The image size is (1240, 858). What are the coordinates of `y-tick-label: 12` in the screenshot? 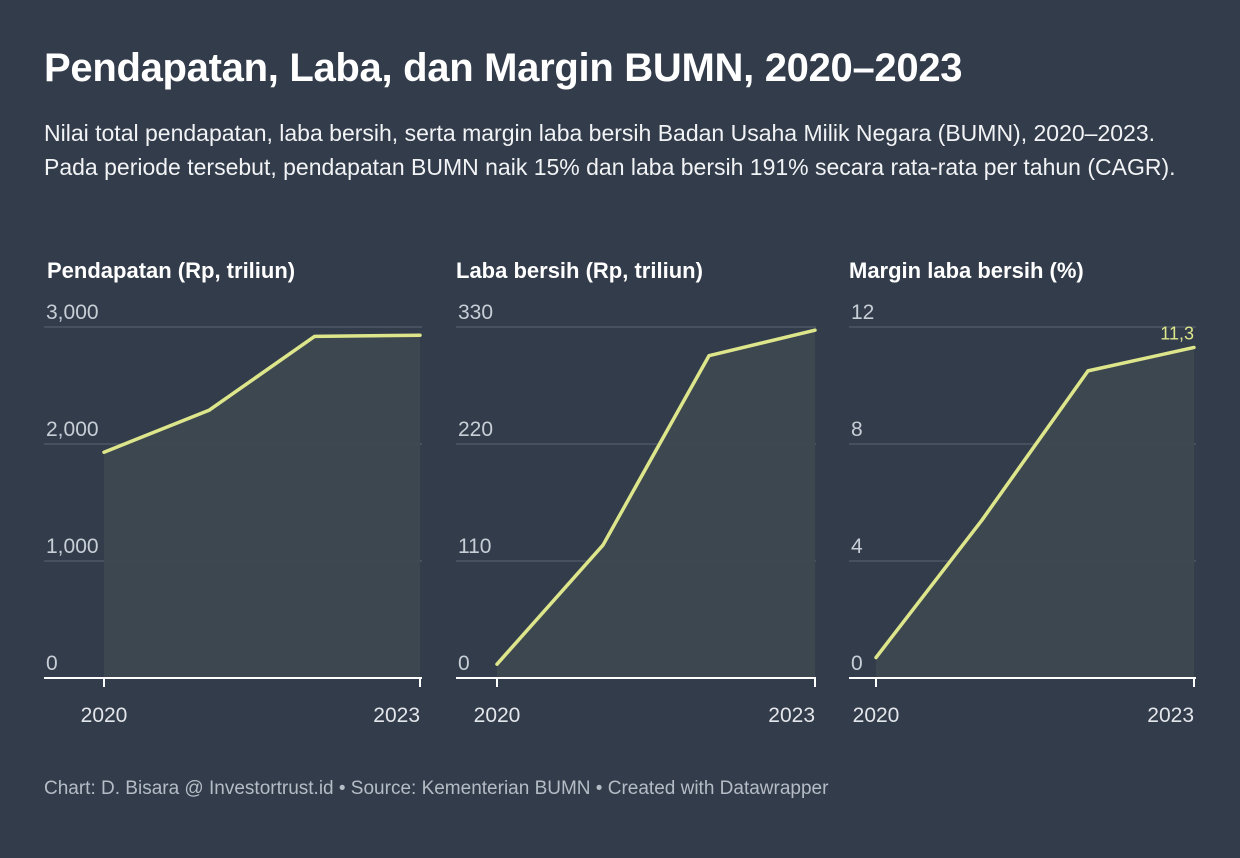 It's located at (862, 312).